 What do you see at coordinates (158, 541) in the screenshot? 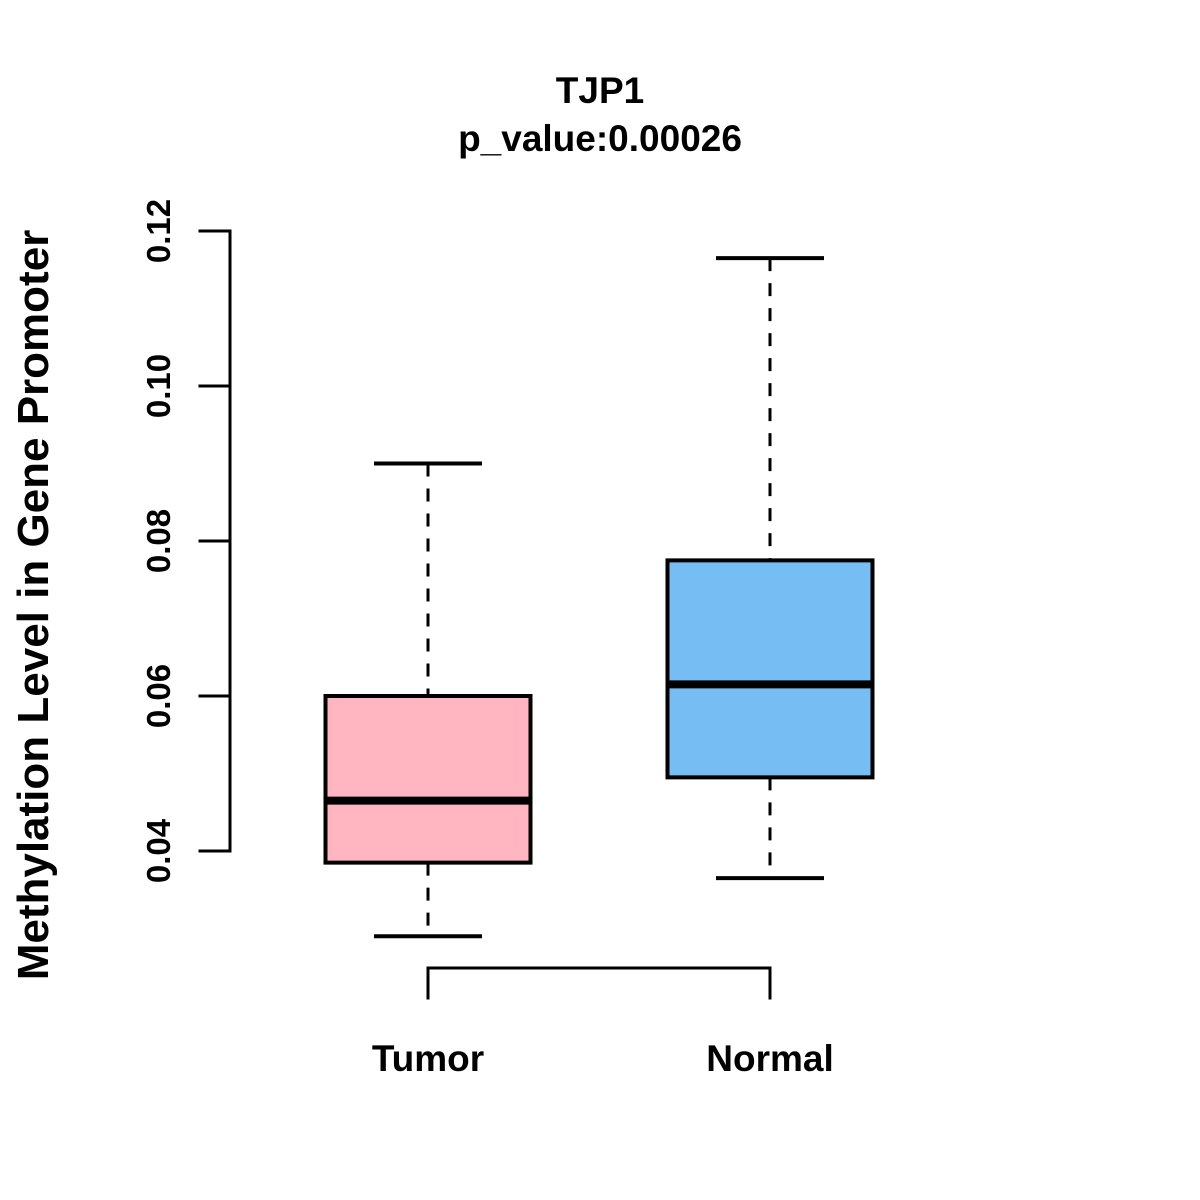
I see `y-tick-label: 0.08` at bounding box center [158, 541].